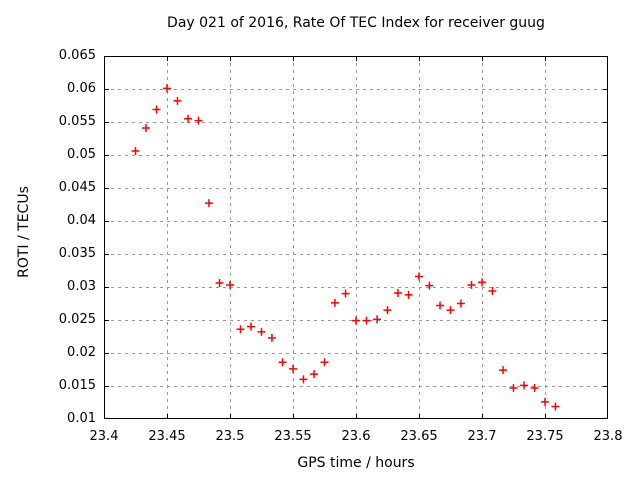 This screenshot has width=640, height=480. I want to click on y-tick-label: 0.05, so click(81, 154).